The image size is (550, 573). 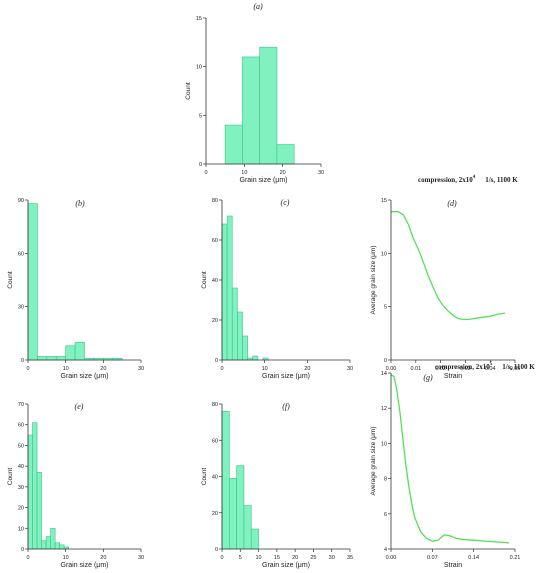 I want to click on y-tick-label-f-0: 0, so click(x=216, y=550).